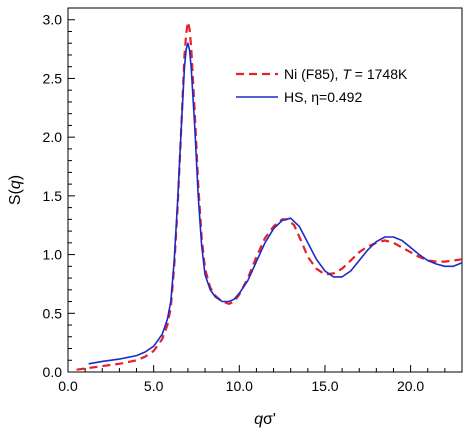 The width and height of the screenshot is (474, 434). What do you see at coordinates (239, 386) in the screenshot?
I see `x-tick-label: 10.0` at bounding box center [239, 386].